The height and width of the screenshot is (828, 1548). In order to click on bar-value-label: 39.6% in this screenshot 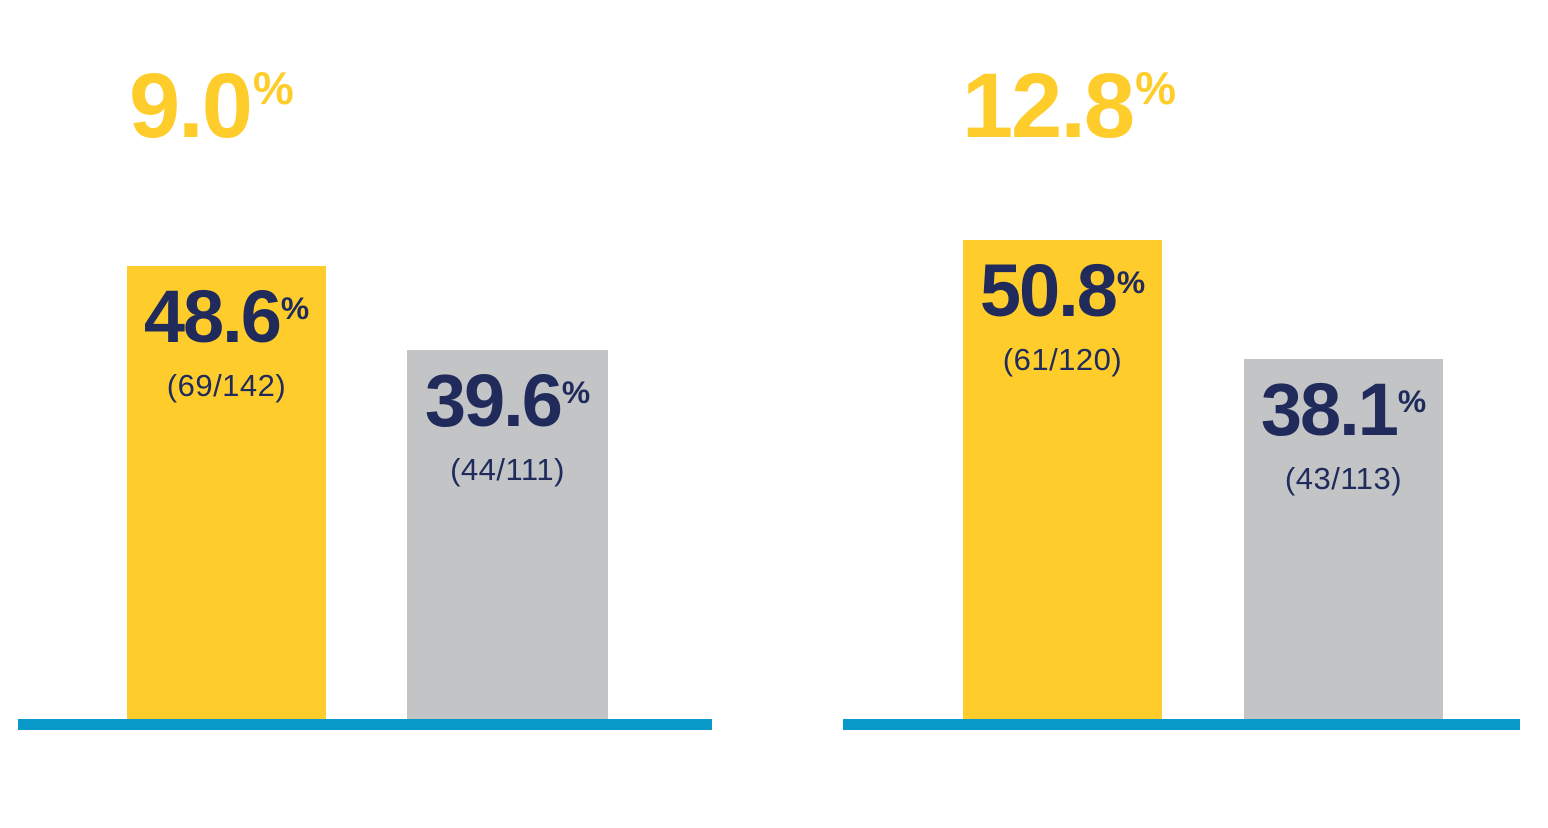, I will do `click(507, 401)`.